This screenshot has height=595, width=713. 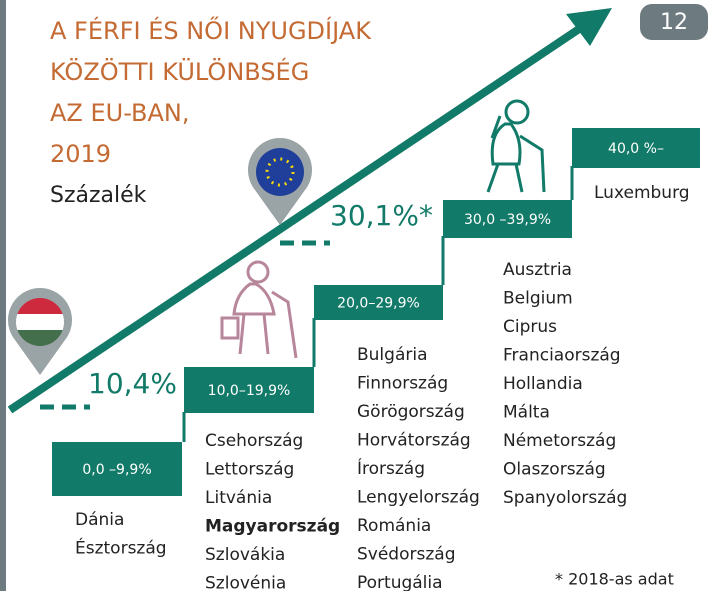 I want to click on elderly-woman-icon, so click(x=259, y=309).